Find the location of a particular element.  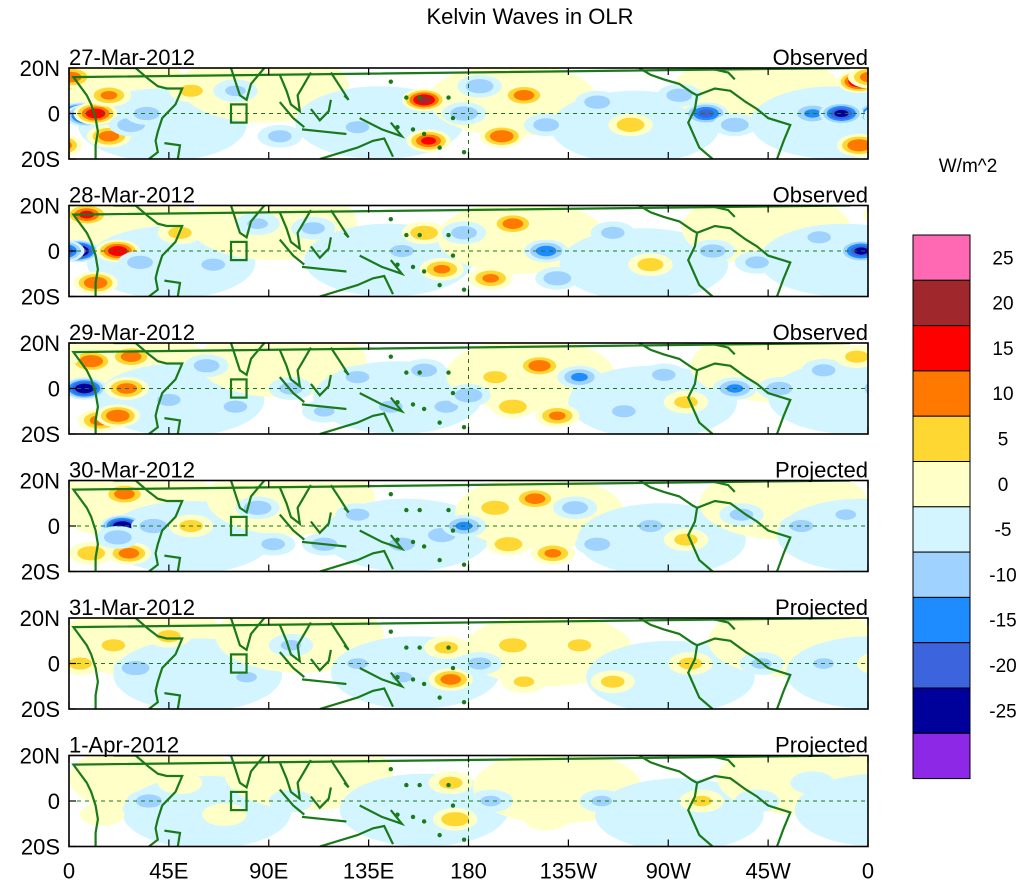

panel-date: 31-Mar-2012 is located at coordinates (132, 607).